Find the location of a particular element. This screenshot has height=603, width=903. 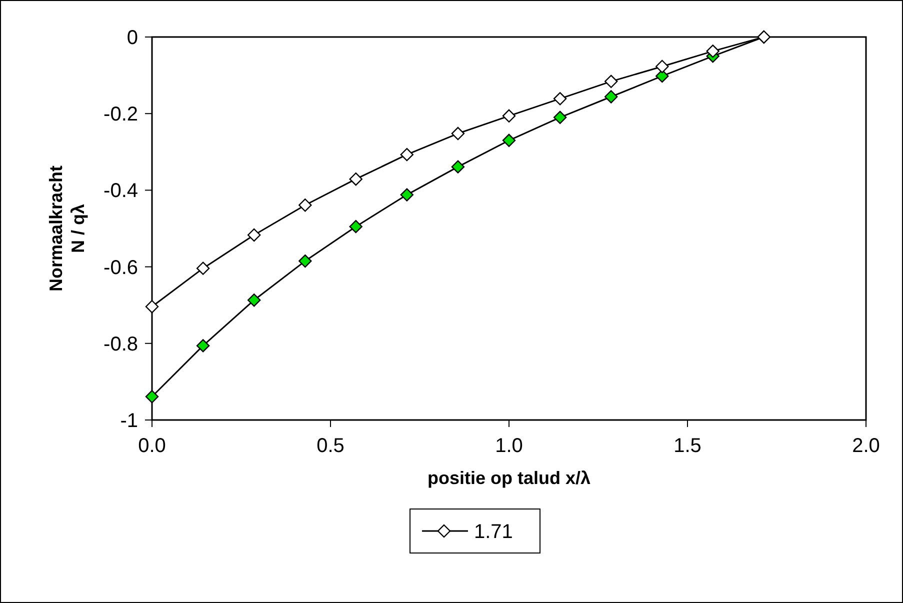

y-tick-label: -0.6 is located at coordinates (121, 267).